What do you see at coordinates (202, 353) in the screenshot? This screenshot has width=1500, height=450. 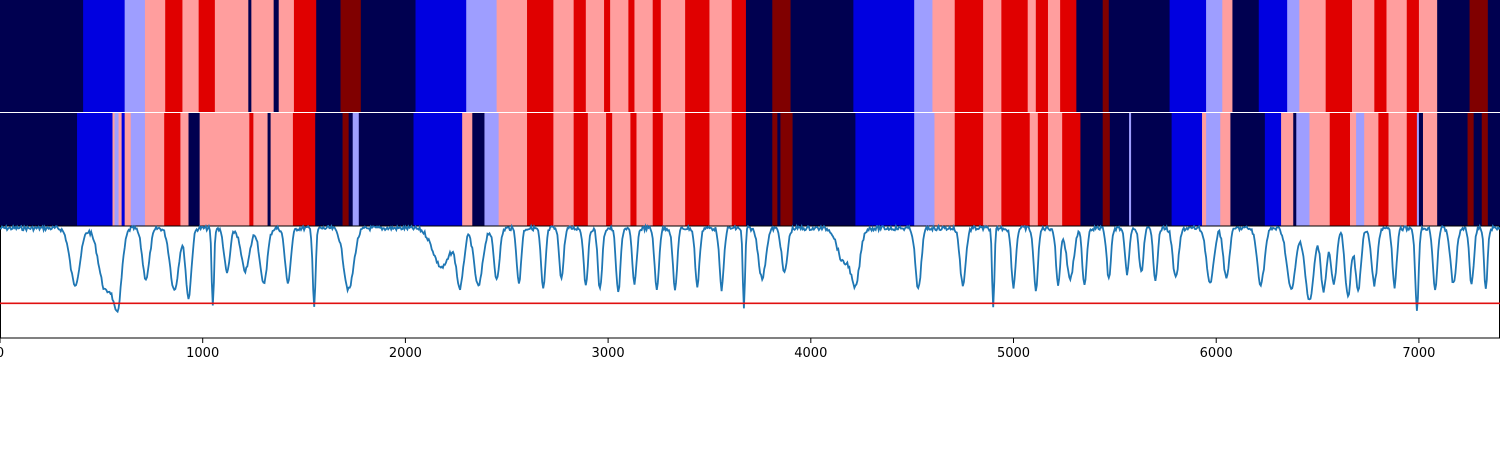 I see `x-tick-label: 1000` at bounding box center [202, 353].